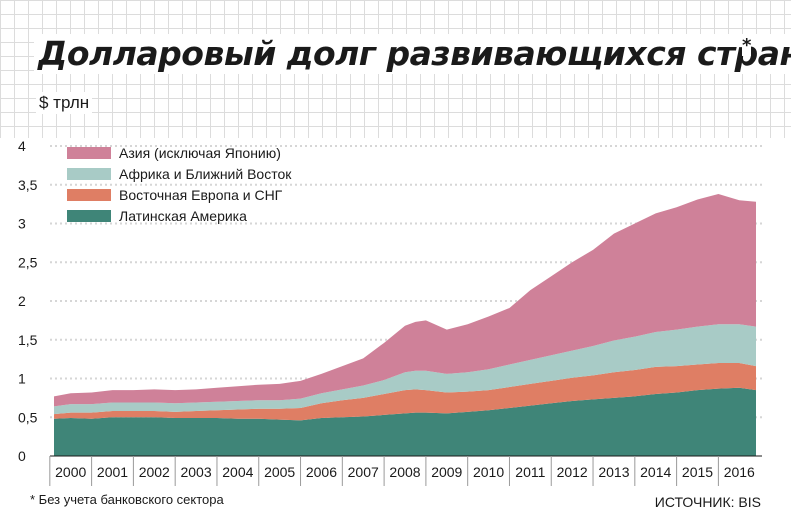 Image resolution: width=791 pixels, height=531 pixels. What do you see at coordinates (321, 472) in the screenshot?
I see `x-tick-label: 2006` at bounding box center [321, 472].